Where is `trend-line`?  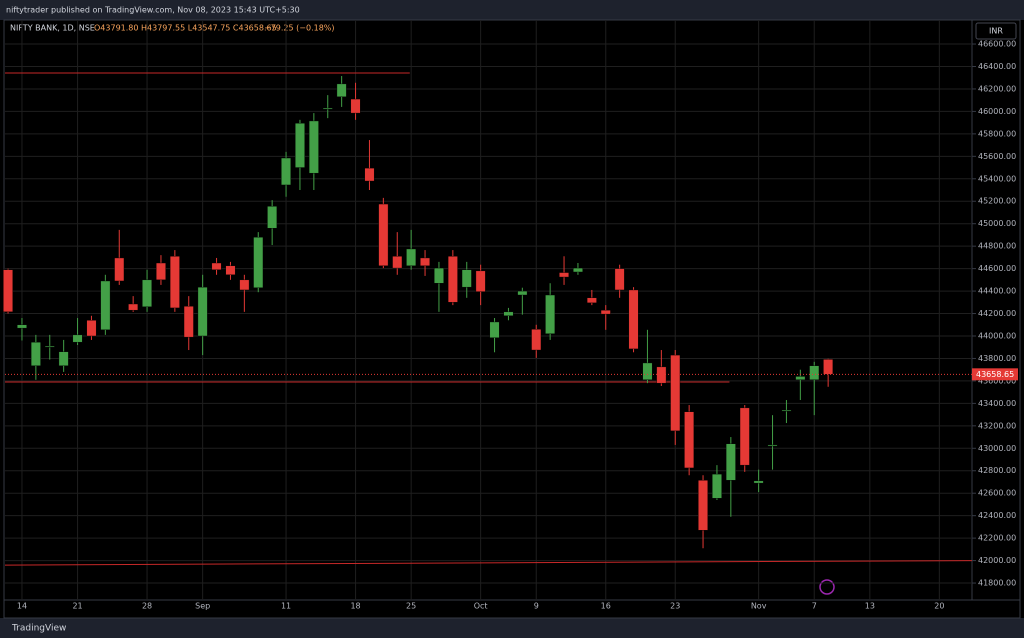
trend-line is located at coordinates (488, 563).